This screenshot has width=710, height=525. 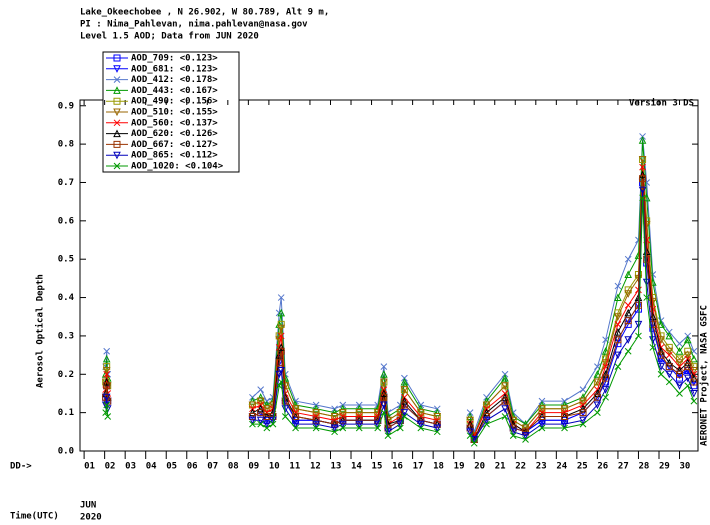 I want to click on y-tick-label: 0.3, so click(x=66, y=336).